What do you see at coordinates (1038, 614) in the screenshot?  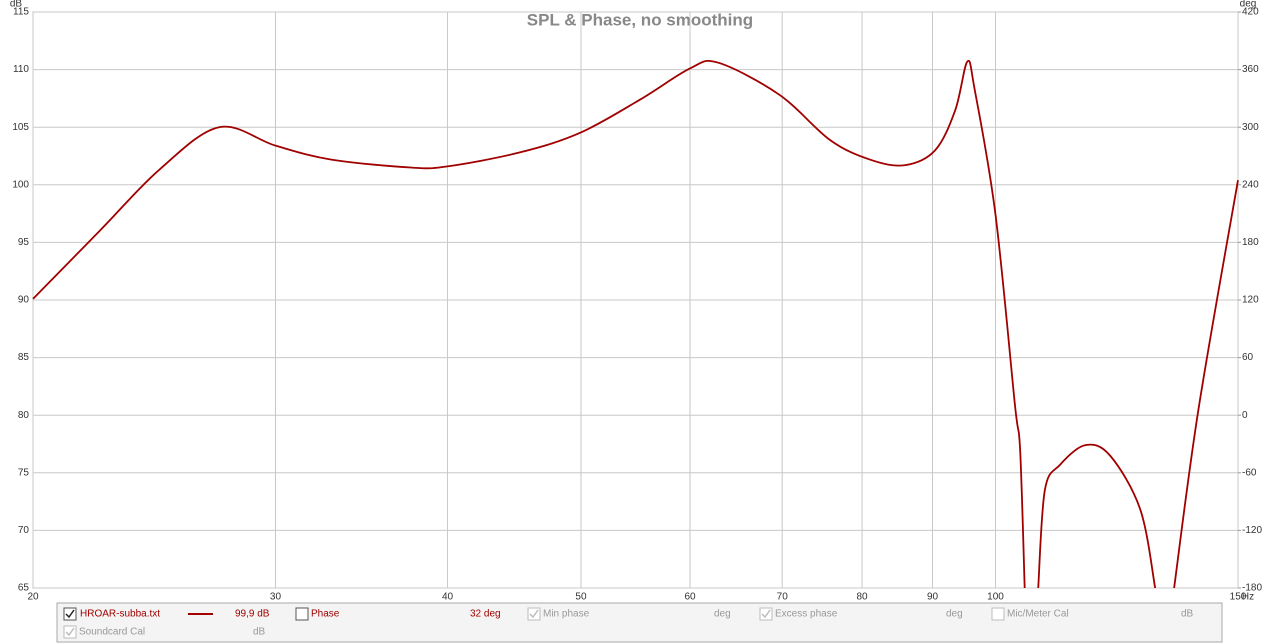 I see `legend-label: Mic/Meter Cal` at bounding box center [1038, 614].